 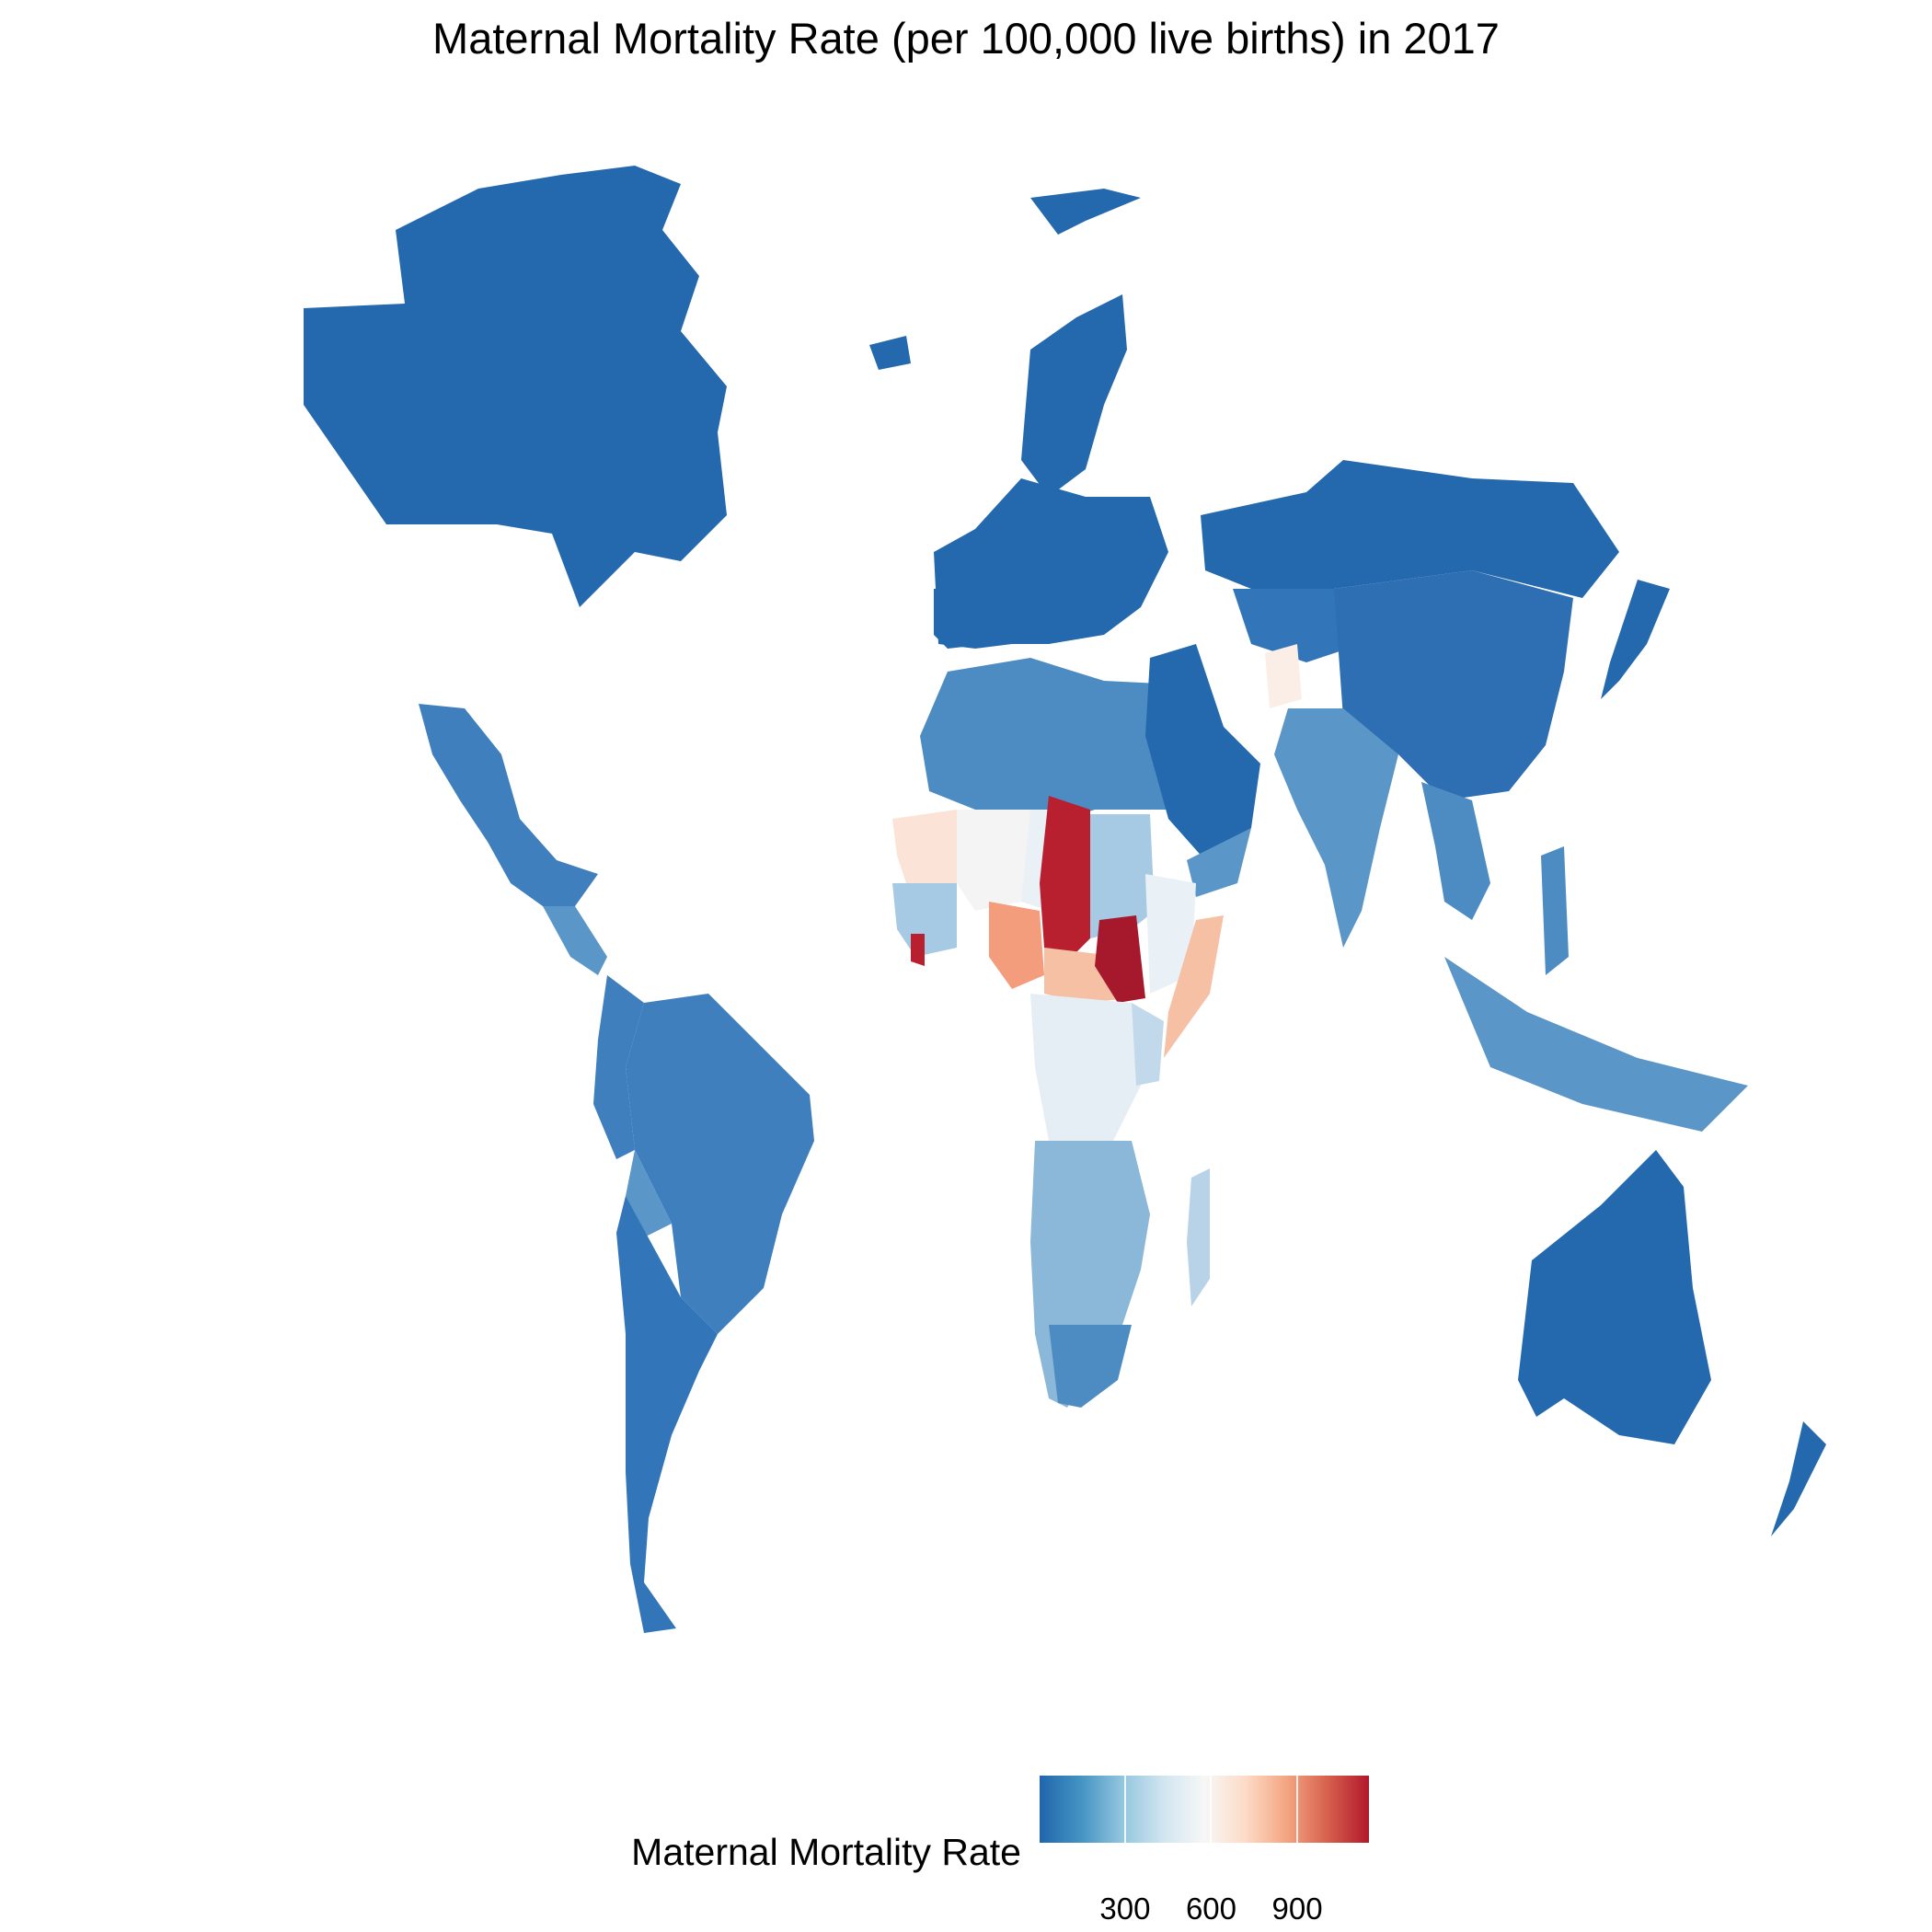 What do you see at coordinates (1211, 1909) in the screenshot?
I see `legend-tick-label: 600` at bounding box center [1211, 1909].